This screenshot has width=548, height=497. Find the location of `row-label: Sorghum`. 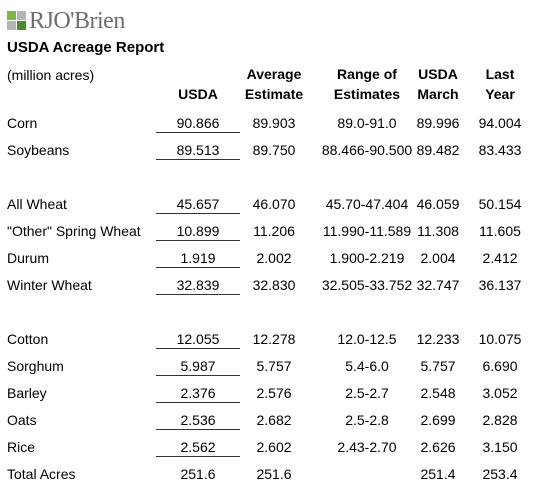

row-label: Sorghum is located at coordinates (35, 366).